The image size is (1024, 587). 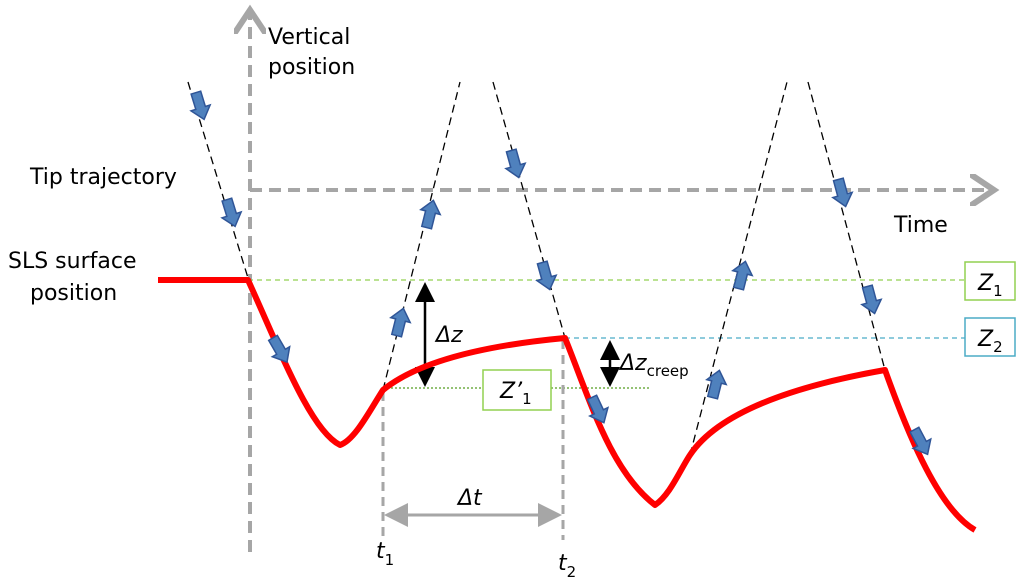 I want to click on delta-z-label: Δz, so click(x=448, y=335).